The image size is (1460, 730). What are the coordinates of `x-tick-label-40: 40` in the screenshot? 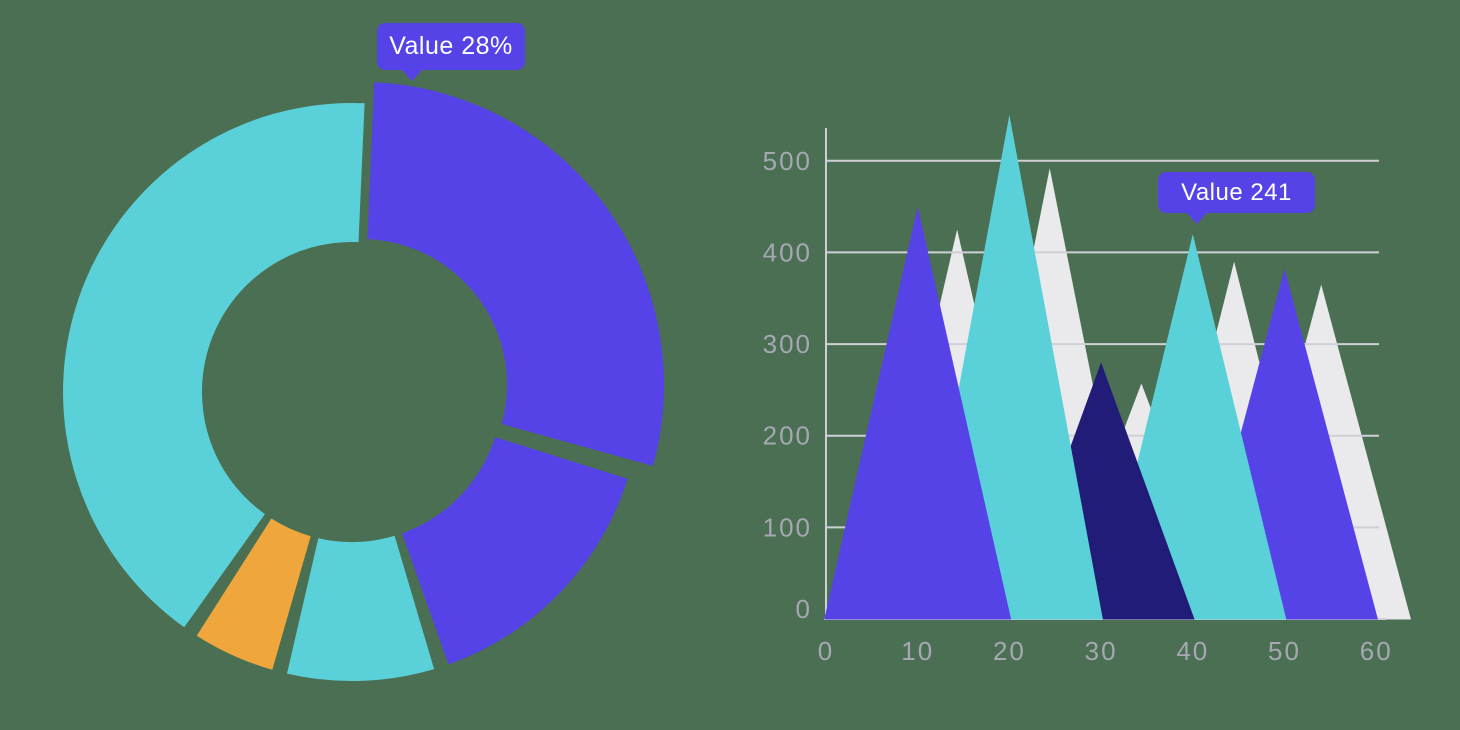 It's located at (1192, 651).